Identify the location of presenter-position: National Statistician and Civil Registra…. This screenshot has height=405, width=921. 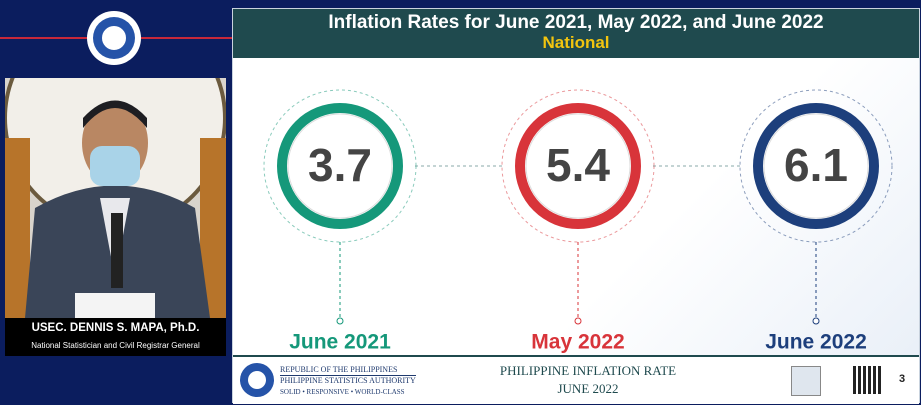
(115, 345).